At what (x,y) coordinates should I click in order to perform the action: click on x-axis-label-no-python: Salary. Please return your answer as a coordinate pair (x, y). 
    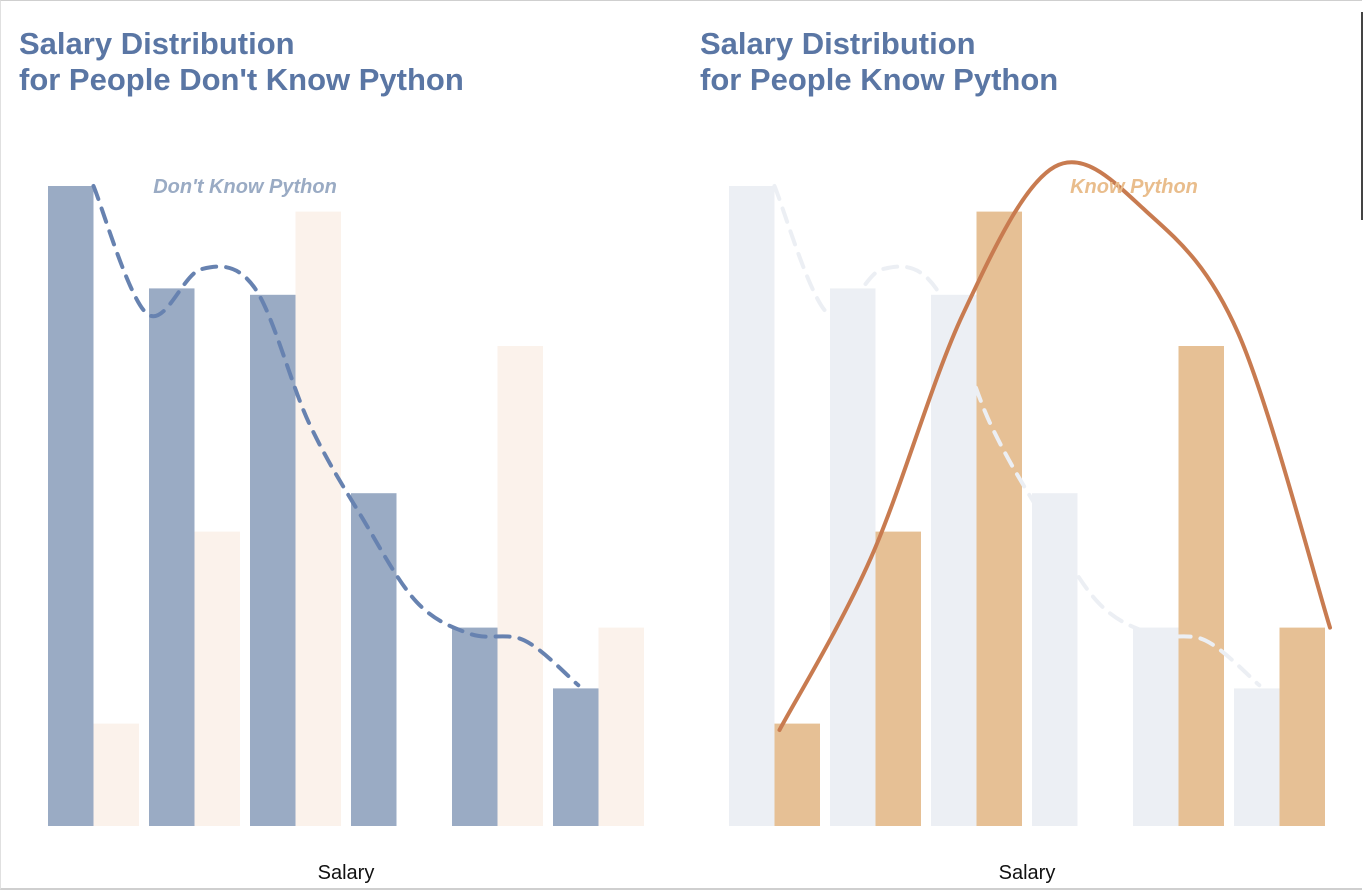
    Looking at the image, I should click on (346, 873).